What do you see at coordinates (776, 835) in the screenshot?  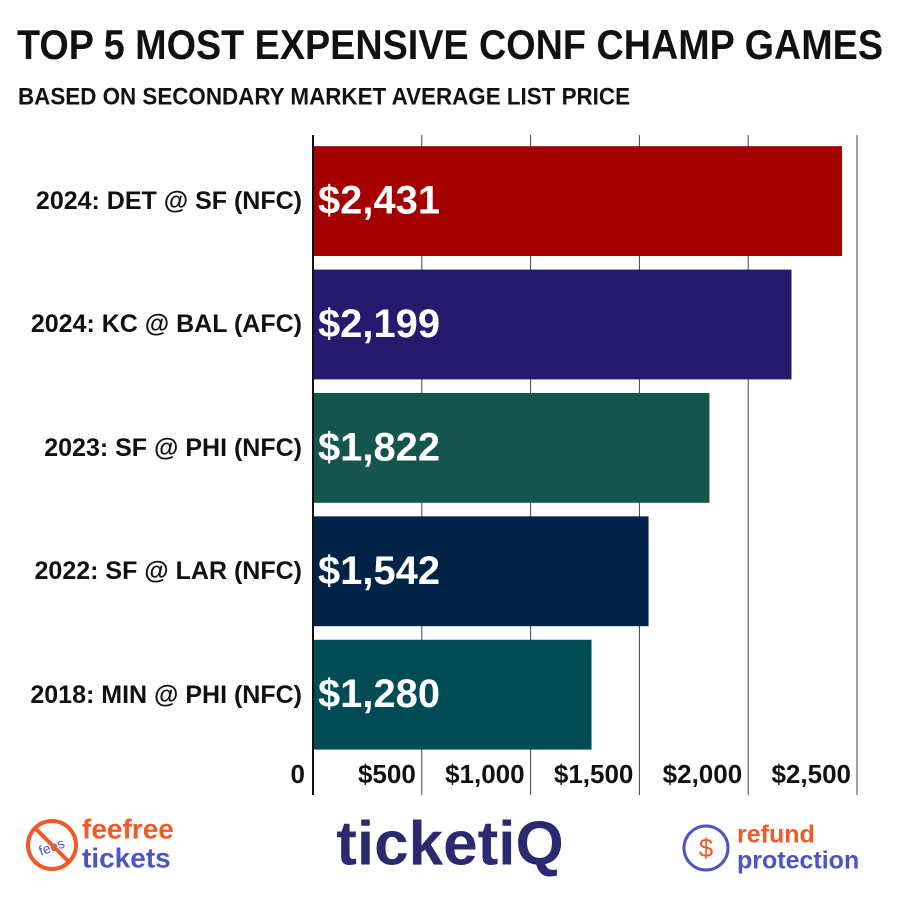 I see `logo-text: refund` at bounding box center [776, 835].